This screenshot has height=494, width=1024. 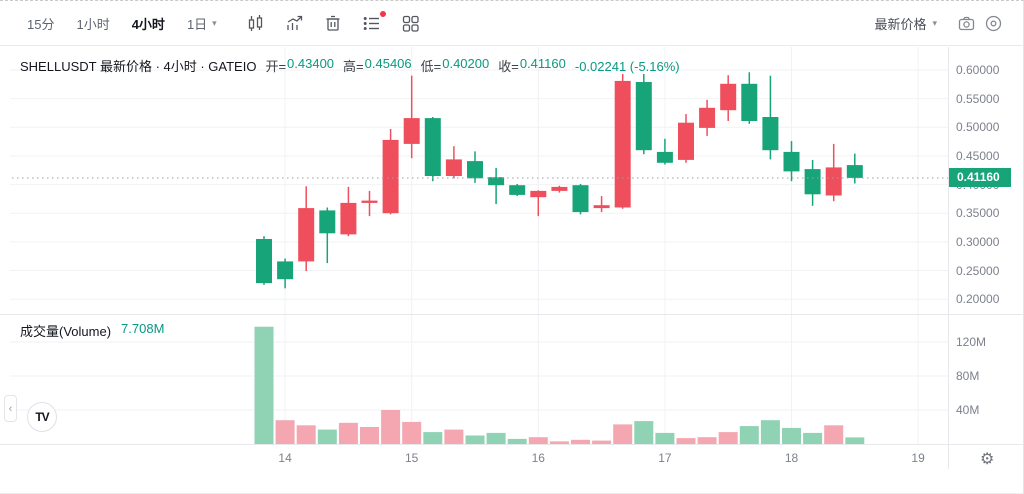 I want to click on ohlc-high: 高= 0.45406, so click(x=377, y=65).